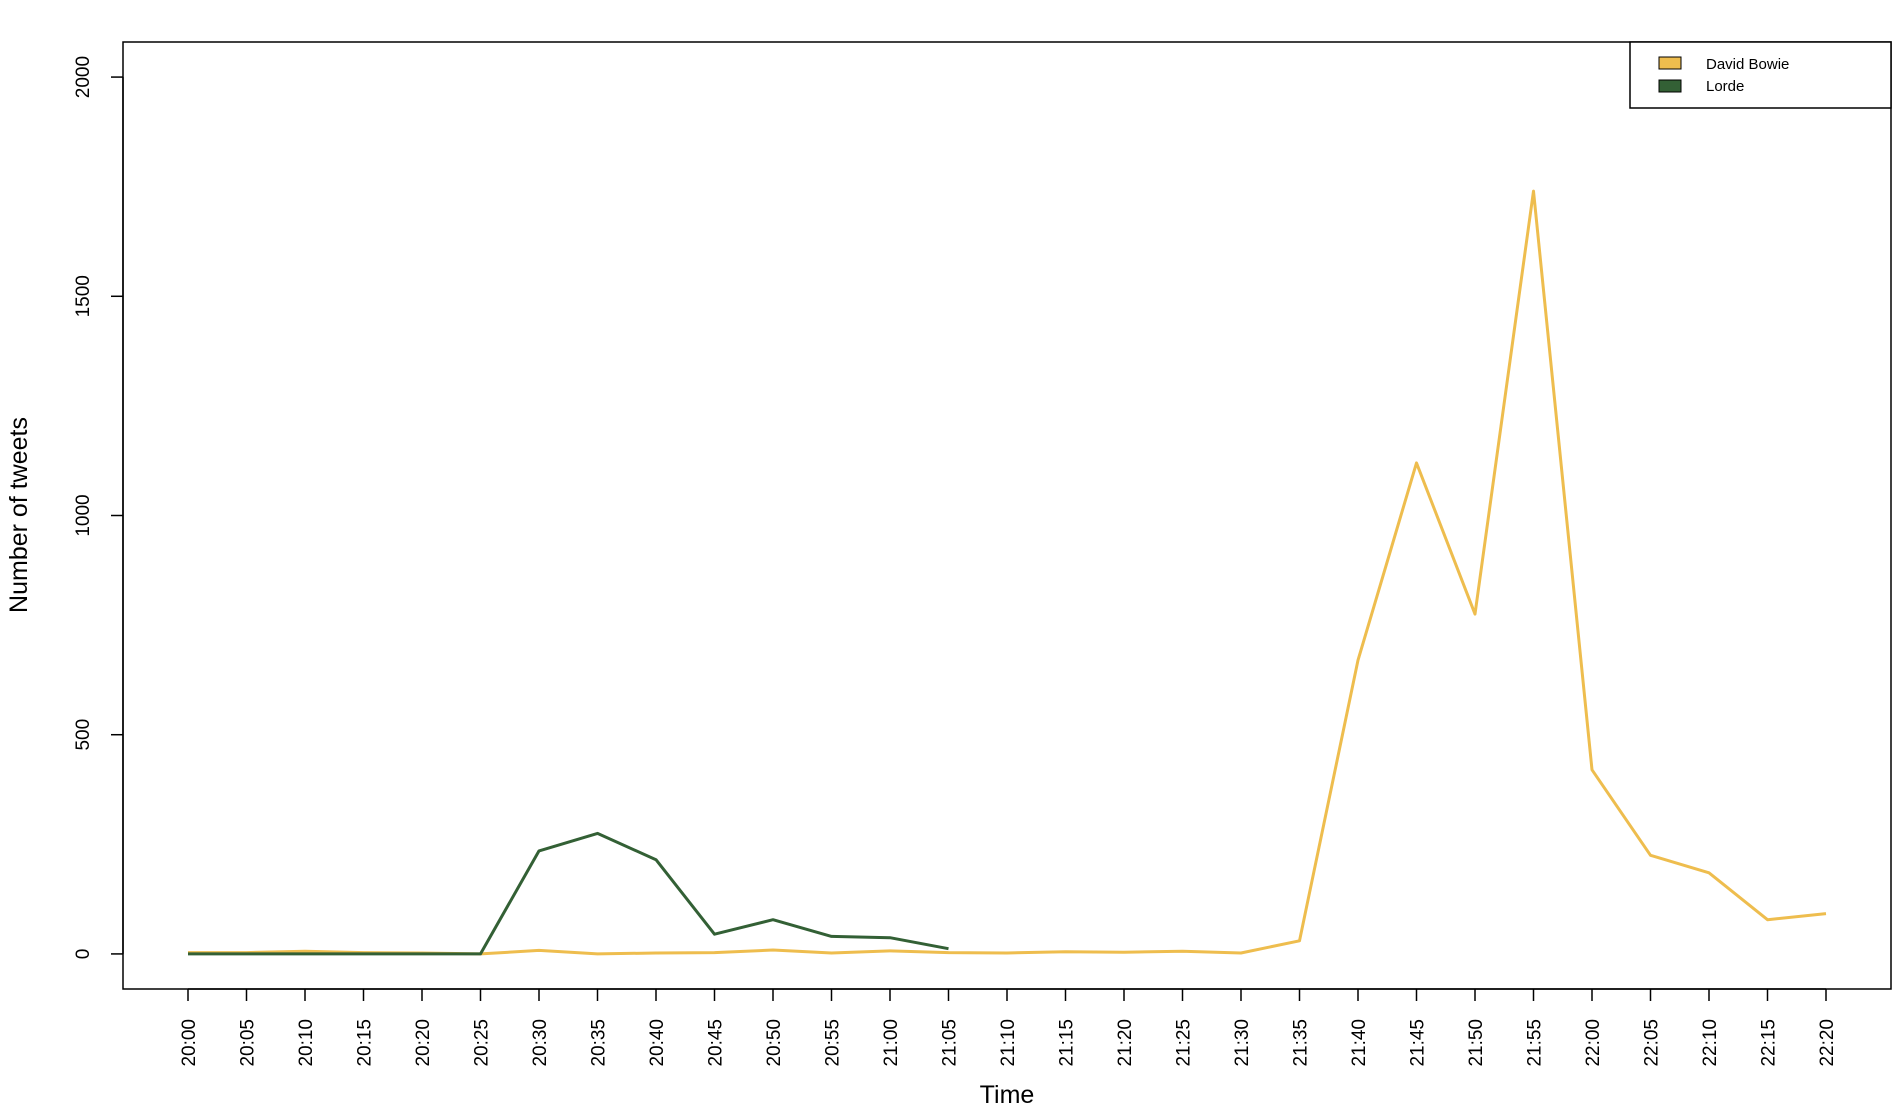 This screenshot has width=1896, height=1117. Describe the element at coordinates (83, 296) in the screenshot. I see `y-tick-label-1500: 1500` at that location.